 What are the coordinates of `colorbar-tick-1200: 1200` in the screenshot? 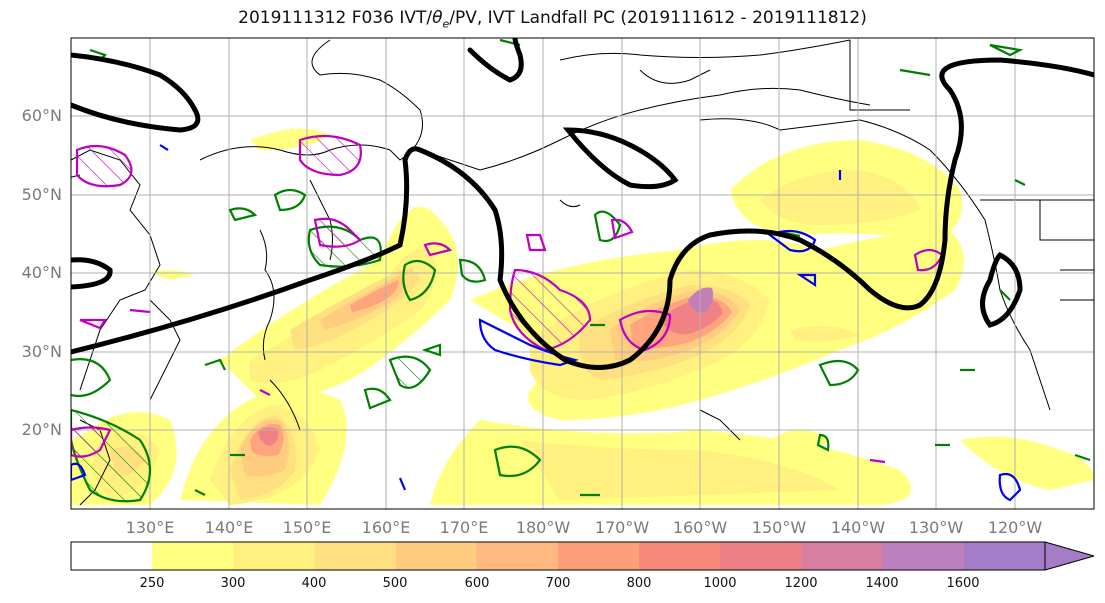 It's located at (801, 583).